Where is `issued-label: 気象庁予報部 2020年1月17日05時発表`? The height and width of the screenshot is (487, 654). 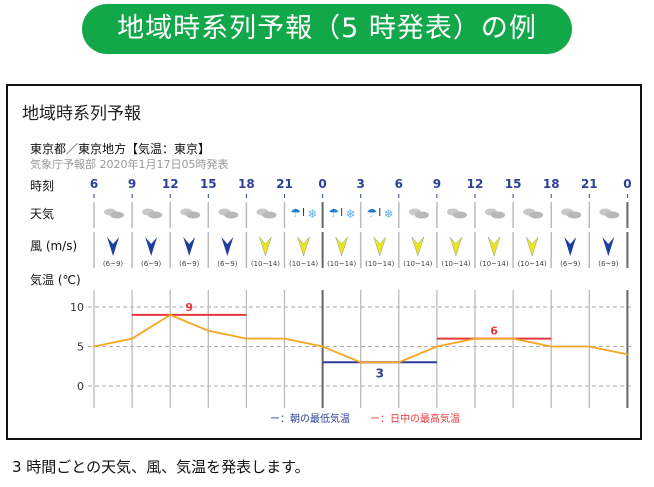
issued-label: 気象庁予報部 2020年1月17日05時発表 is located at coordinates (129, 164).